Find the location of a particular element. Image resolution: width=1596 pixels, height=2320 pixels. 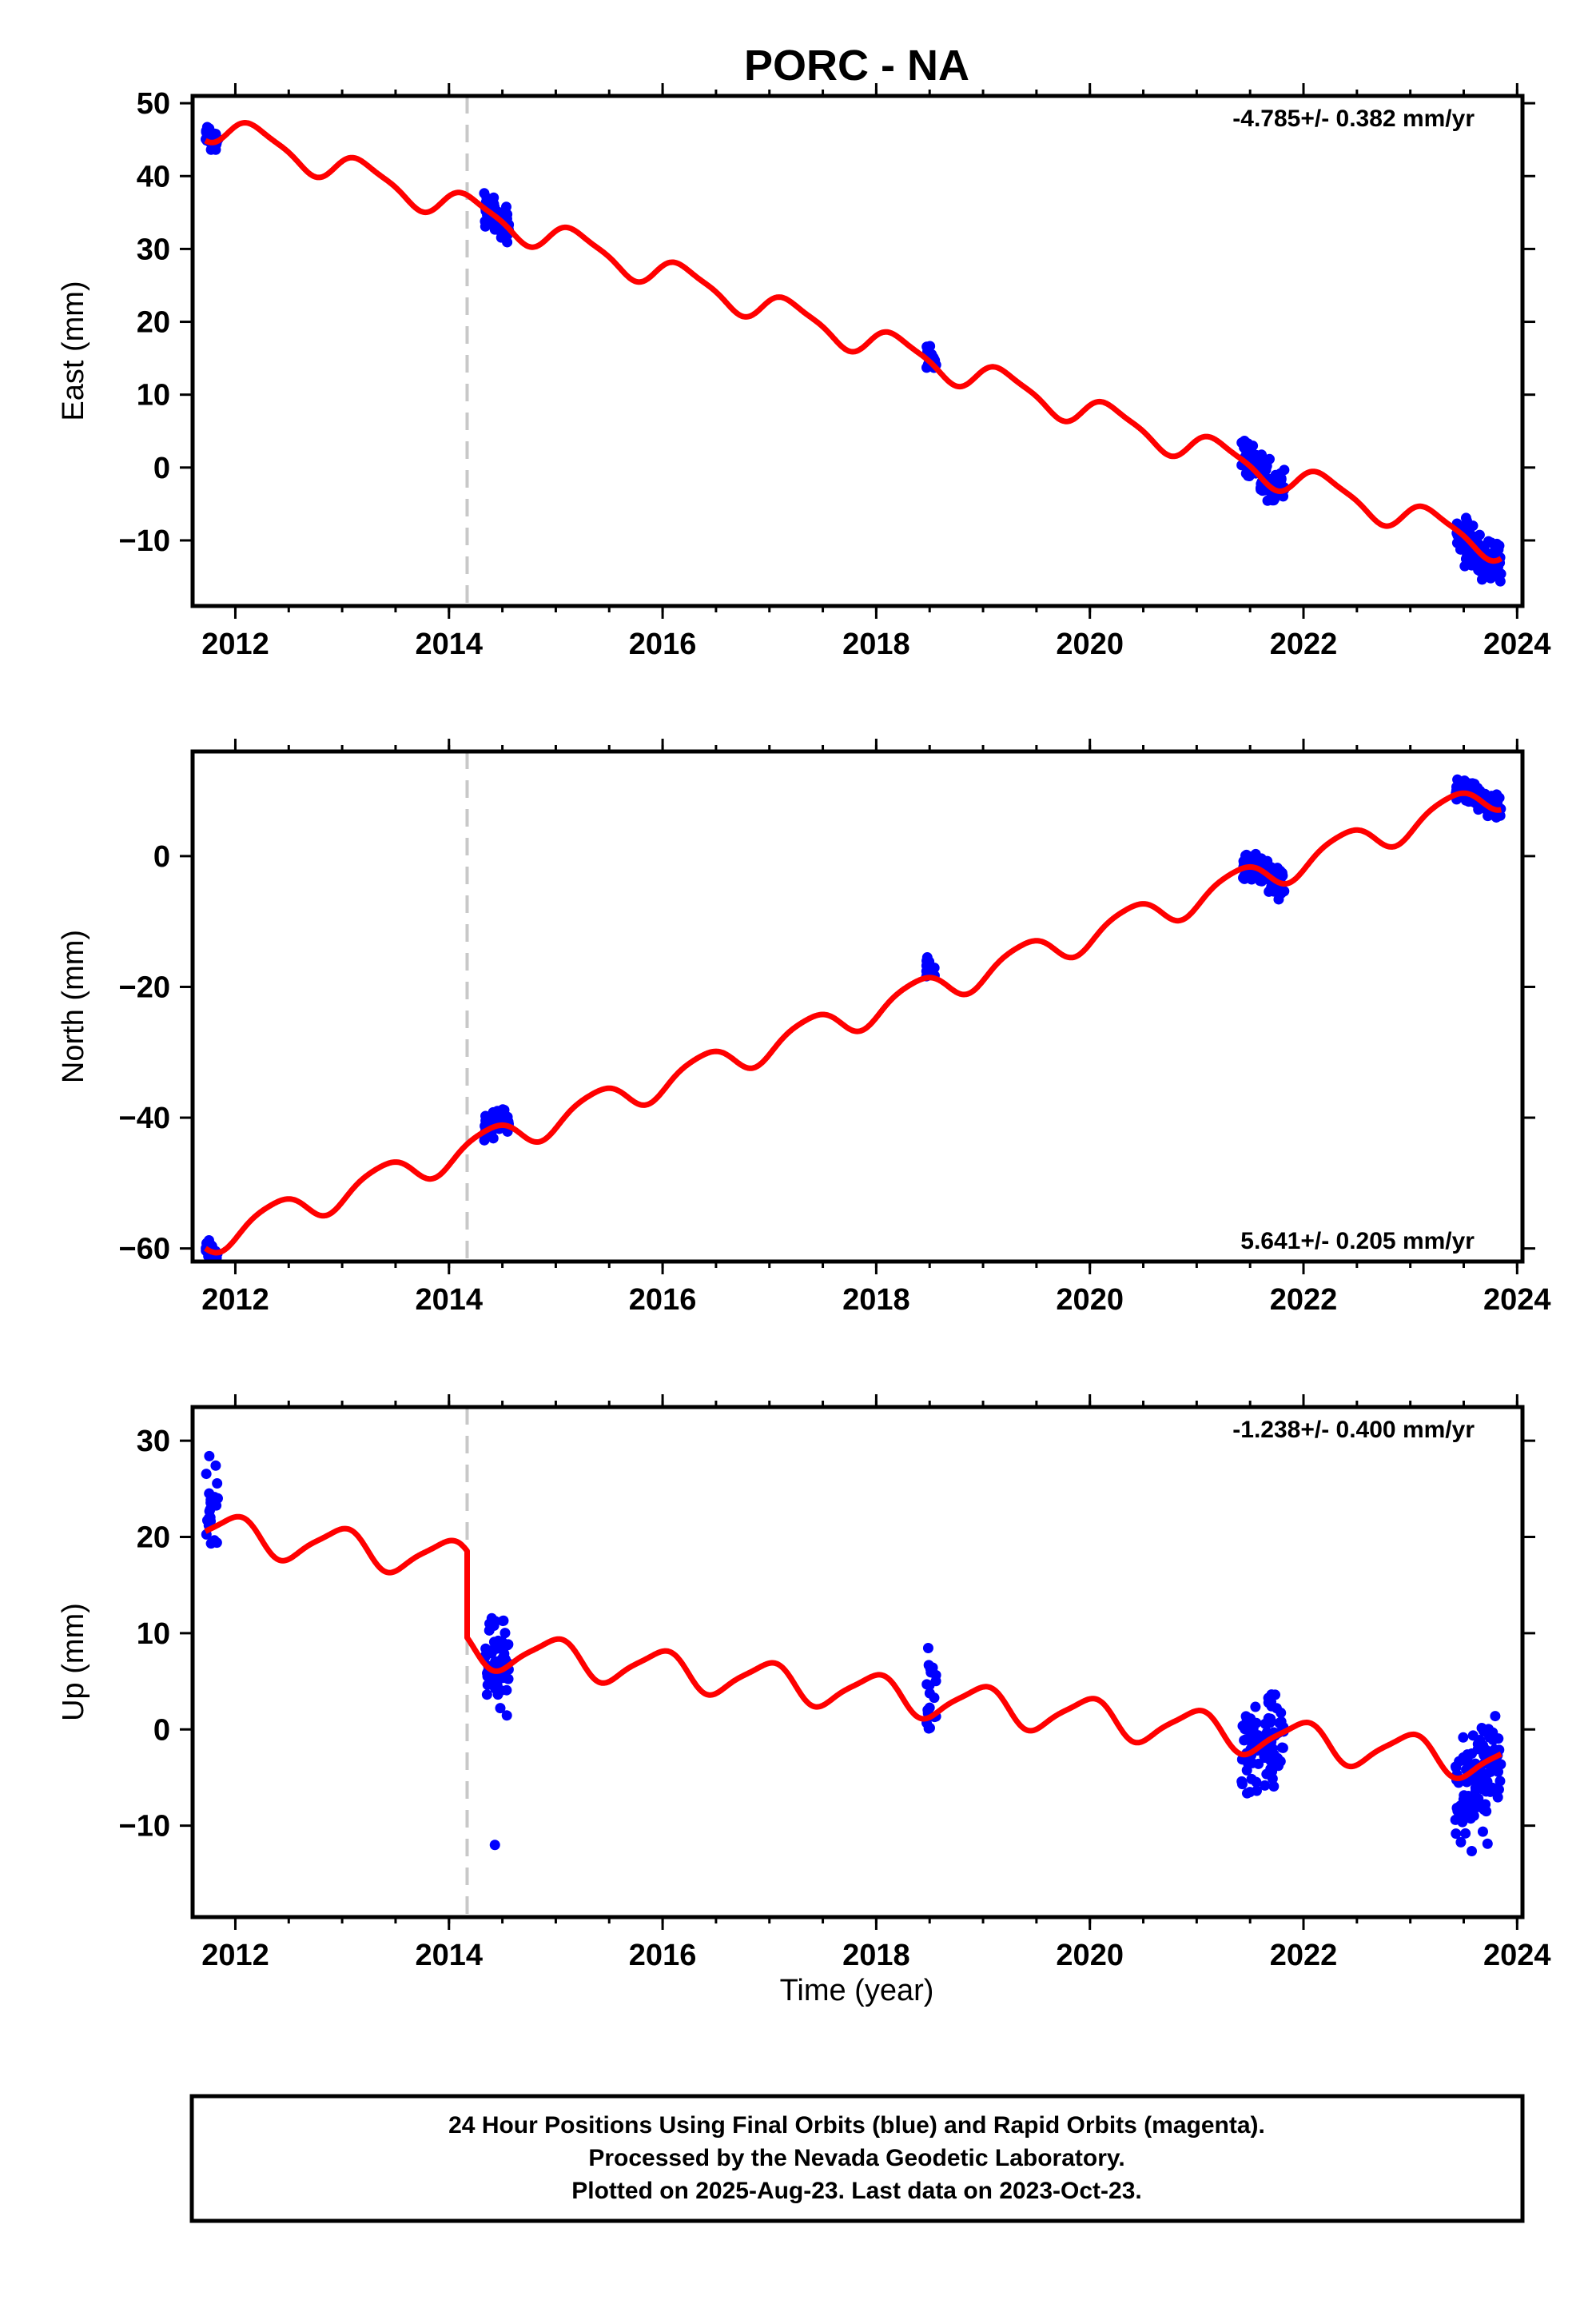

y-axis-label: Up (mm) is located at coordinates (73, 1662).